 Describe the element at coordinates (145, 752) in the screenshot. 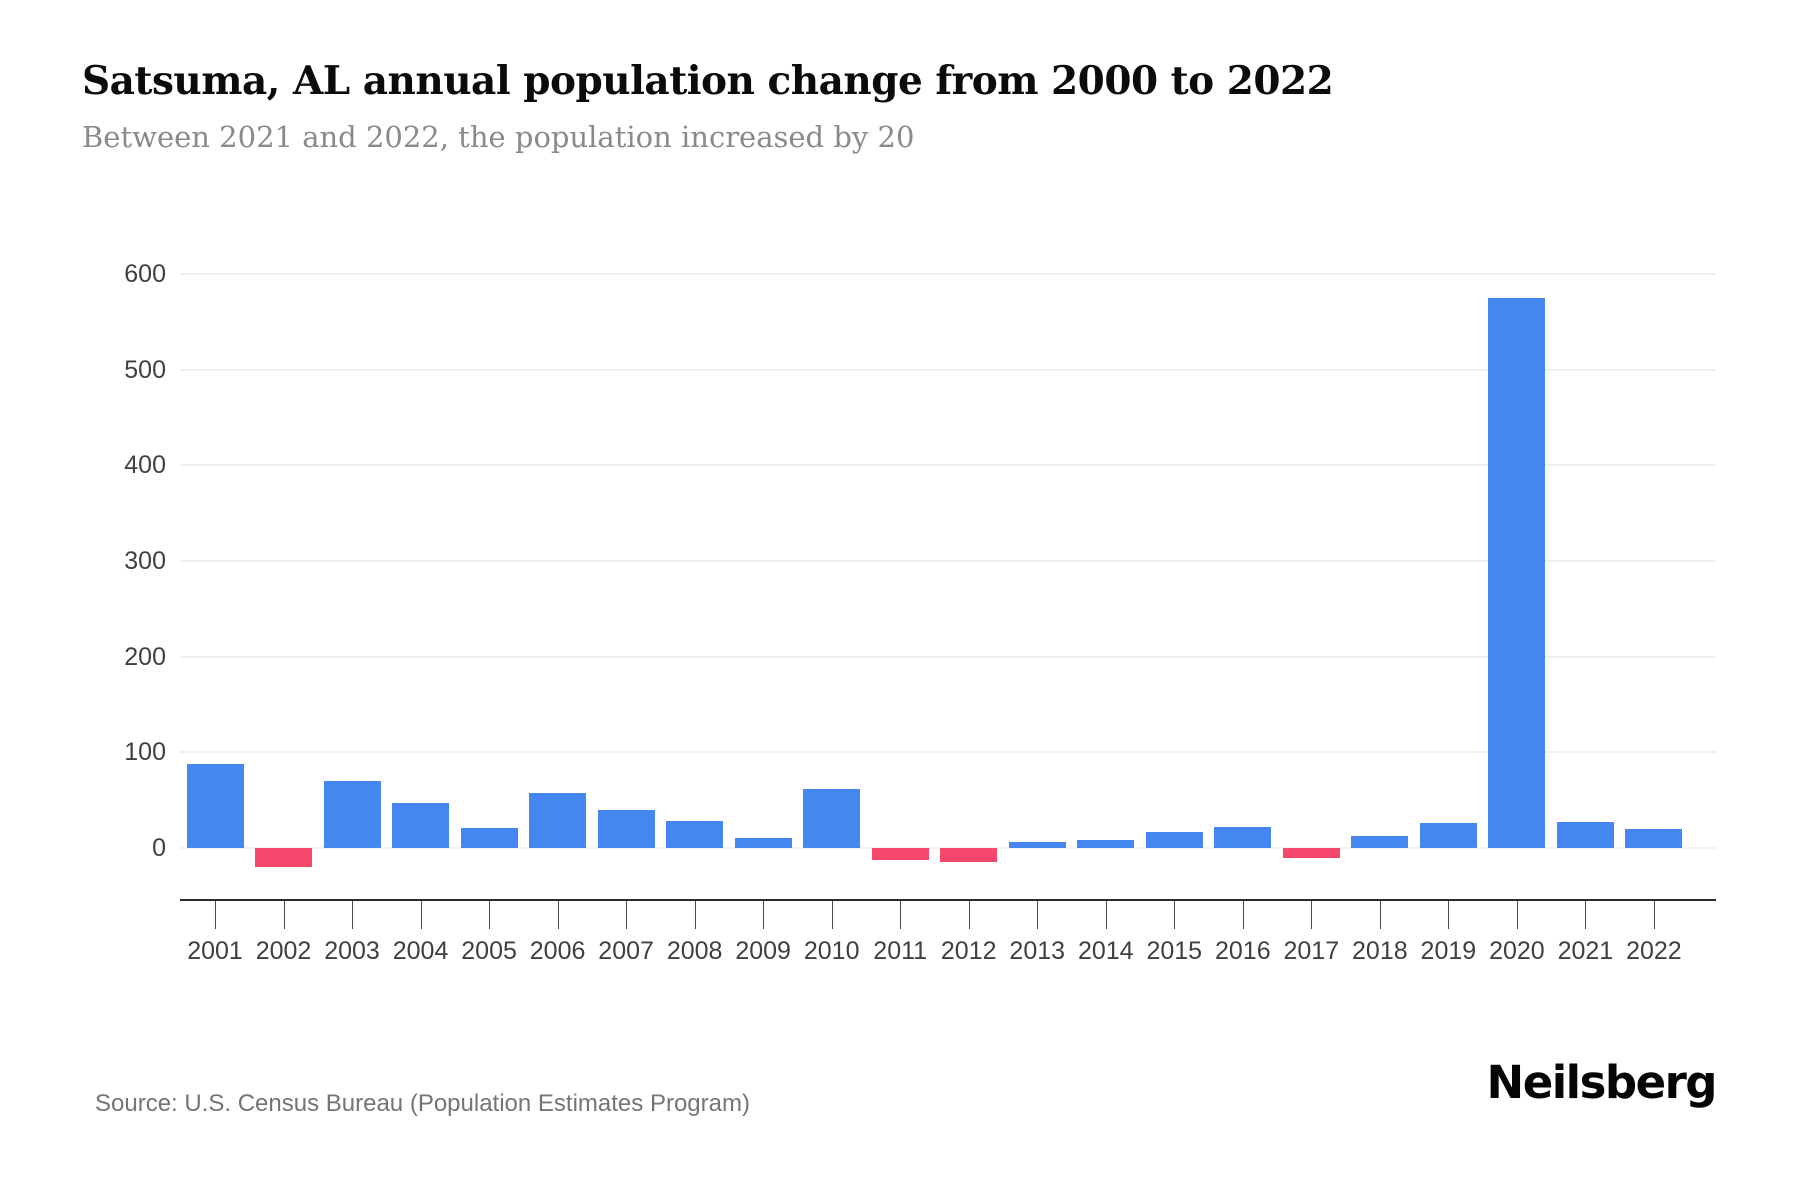

I see `y-tick-label: 100` at that location.